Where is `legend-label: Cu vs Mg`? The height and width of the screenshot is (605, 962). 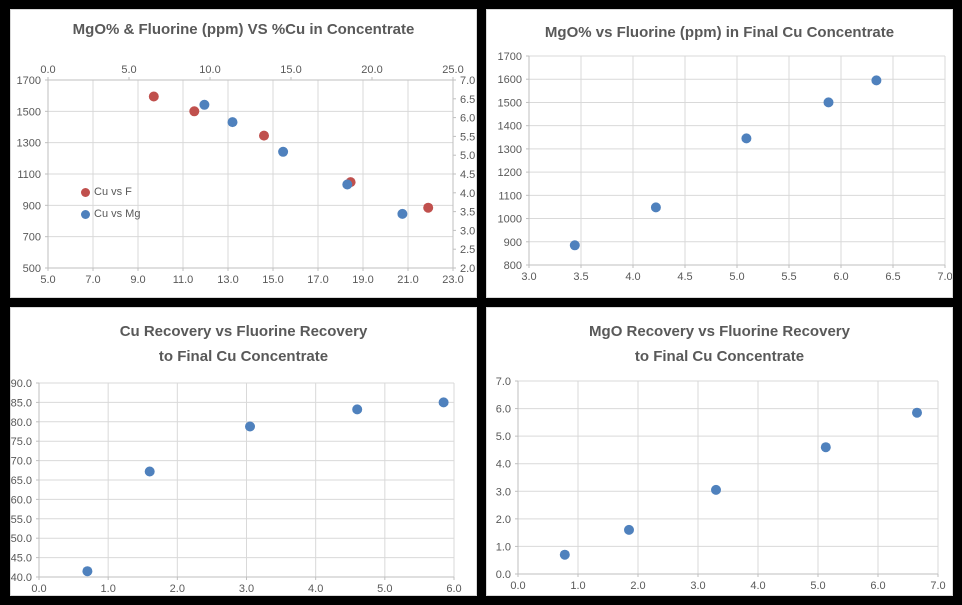 legend-label: Cu vs Mg is located at coordinates (117, 214).